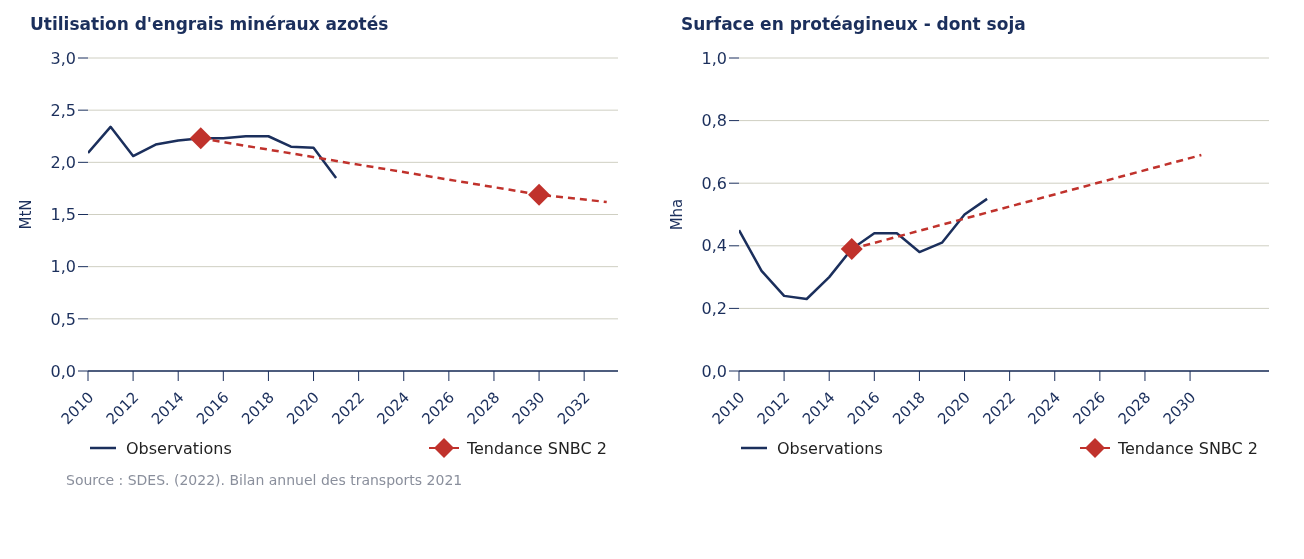 This screenshot has width=1304, height=559. I want to click on y-tick-label: 2,5, so click(63, 110).